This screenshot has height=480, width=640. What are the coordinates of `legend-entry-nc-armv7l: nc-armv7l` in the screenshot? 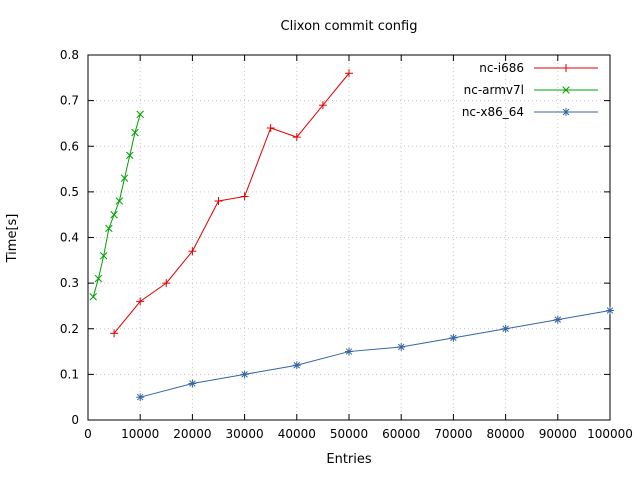 It's located at (531, 90).